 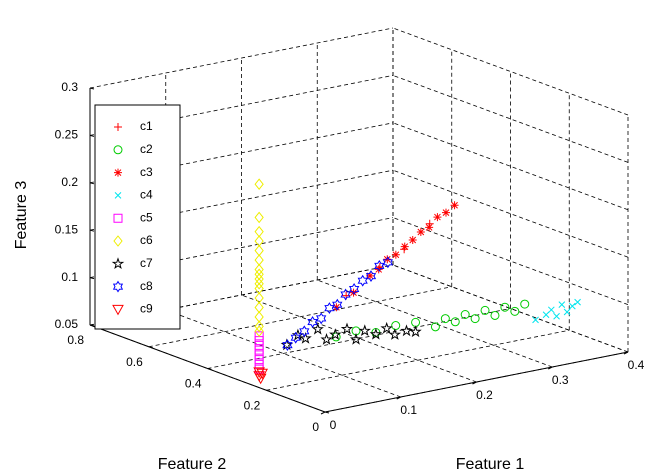 What do you see at coordinates (67, 135) in the screenshot?
I see `z-tick-label: 0.25` at bounding box center [67, 135].